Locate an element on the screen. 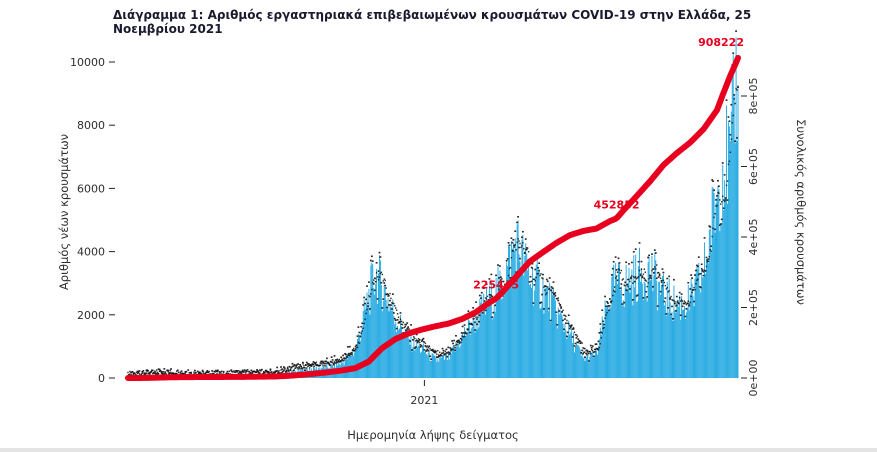  left-axis-tick-label: 4000 is located at coordinates (91, 252).